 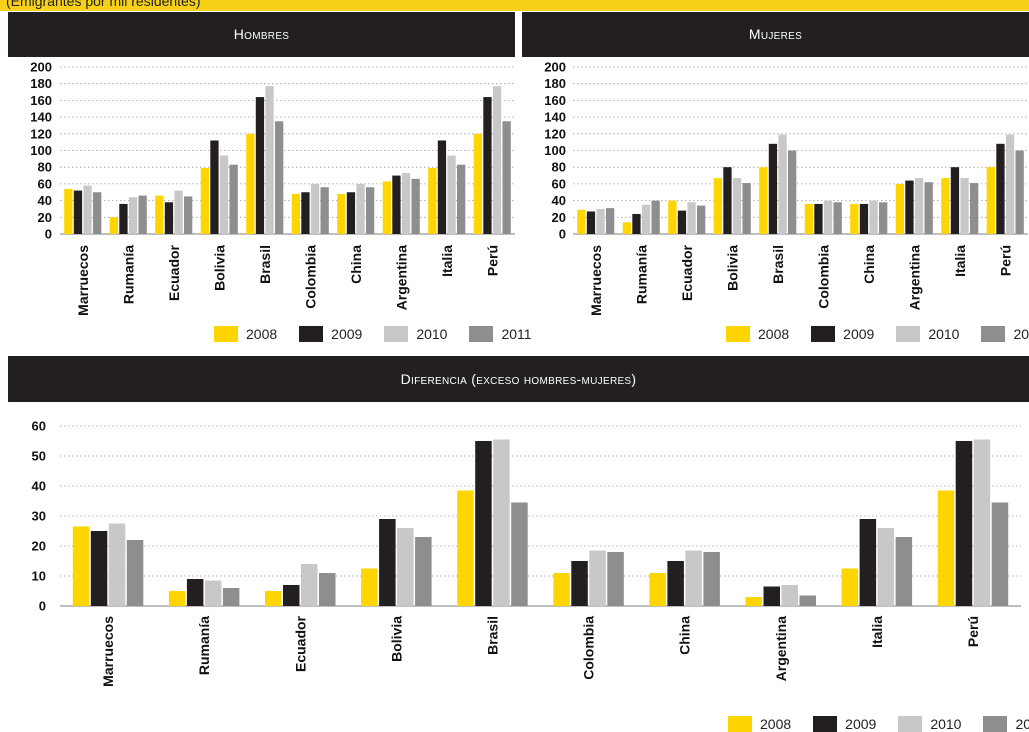 I want to click on bar-rumania-2010, so click(x=133, y=215).